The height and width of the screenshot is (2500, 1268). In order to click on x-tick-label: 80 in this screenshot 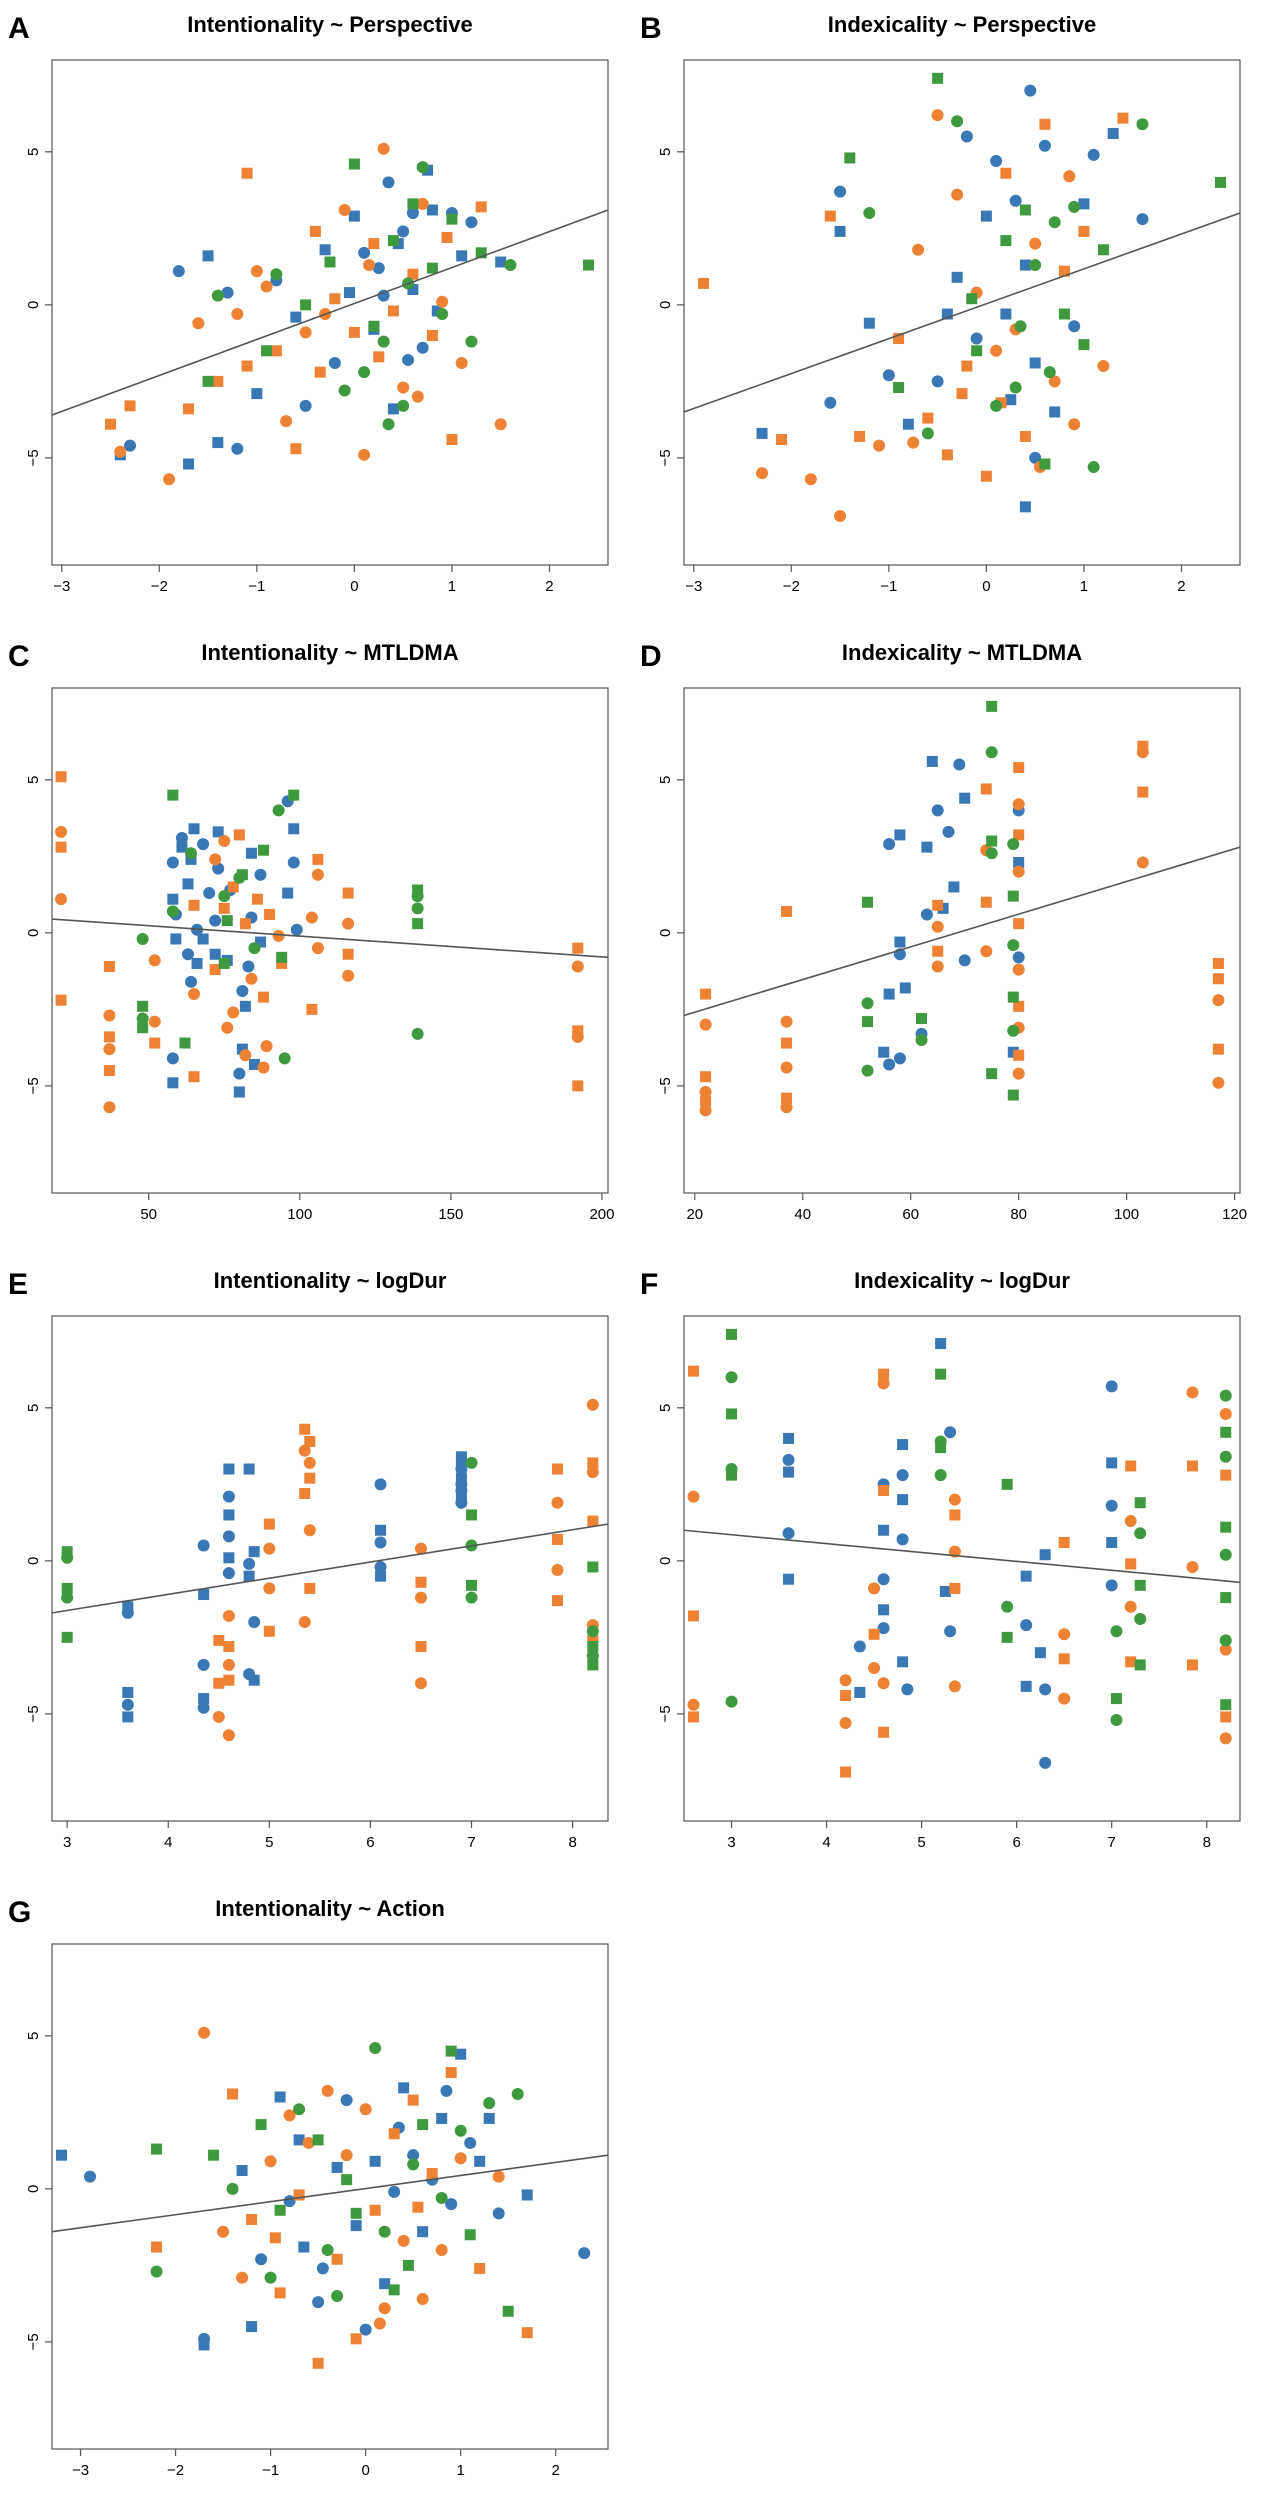, I will do `click(1018, 1214)`.